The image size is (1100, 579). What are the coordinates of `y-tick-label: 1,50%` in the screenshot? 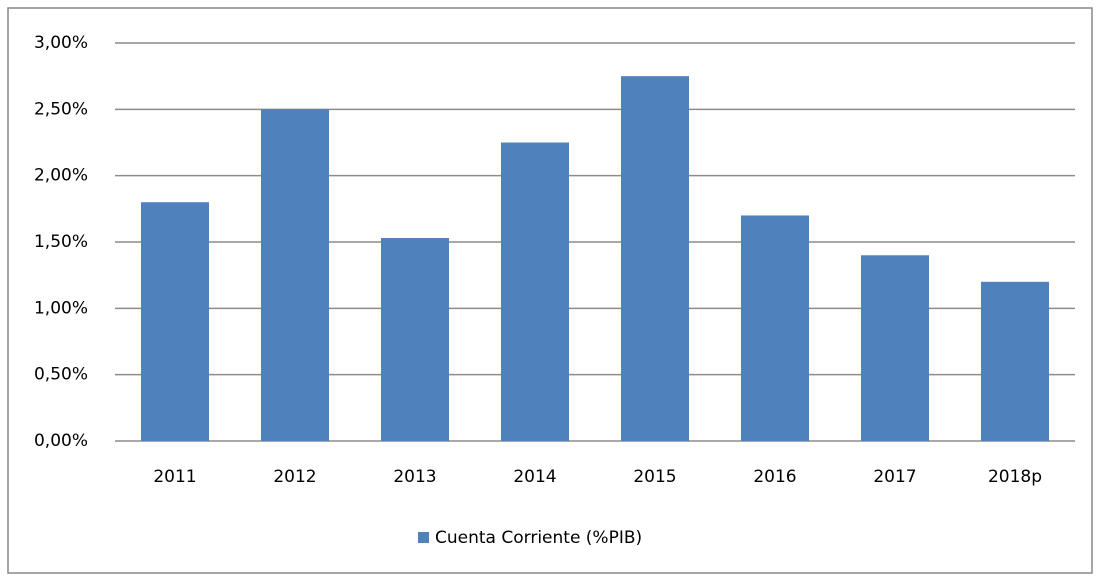 It's located at (61, 242).